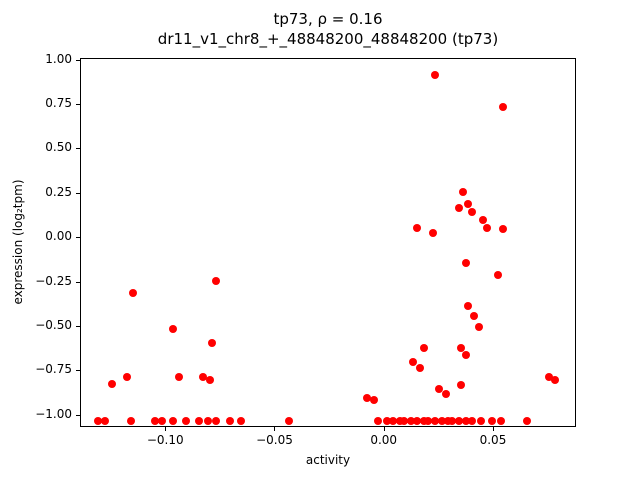 This screenshot has height=480, width=640. What do you see at coordinates (58, 236) in the screenshot?
I see `y-tick-label: 0.00` at bounding box center [58, 236].